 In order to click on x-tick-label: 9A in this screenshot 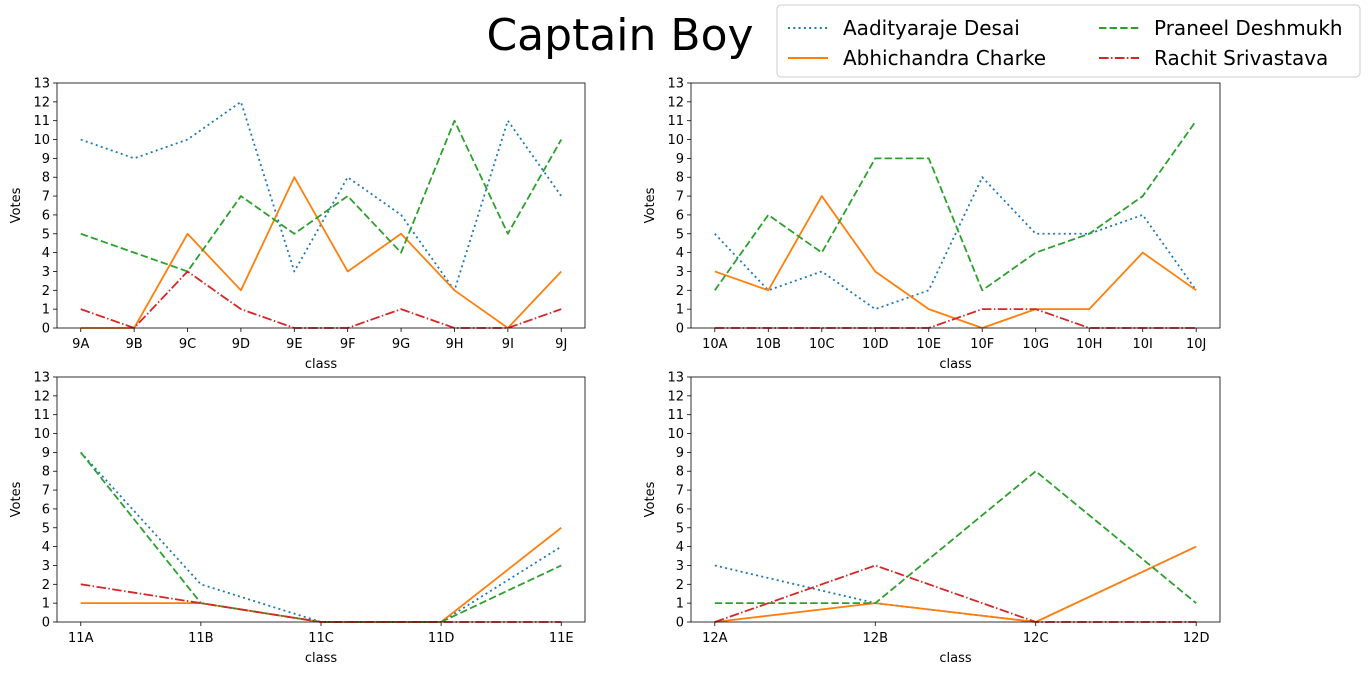, I will do `click(80, 344)`.